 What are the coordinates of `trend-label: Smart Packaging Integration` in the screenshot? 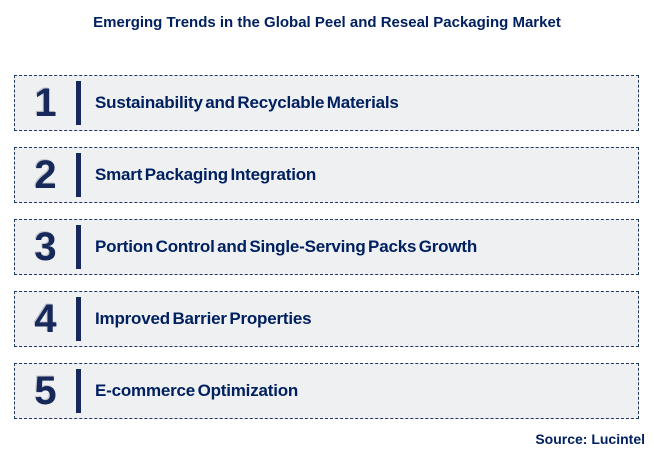 It's located at (206, 174).